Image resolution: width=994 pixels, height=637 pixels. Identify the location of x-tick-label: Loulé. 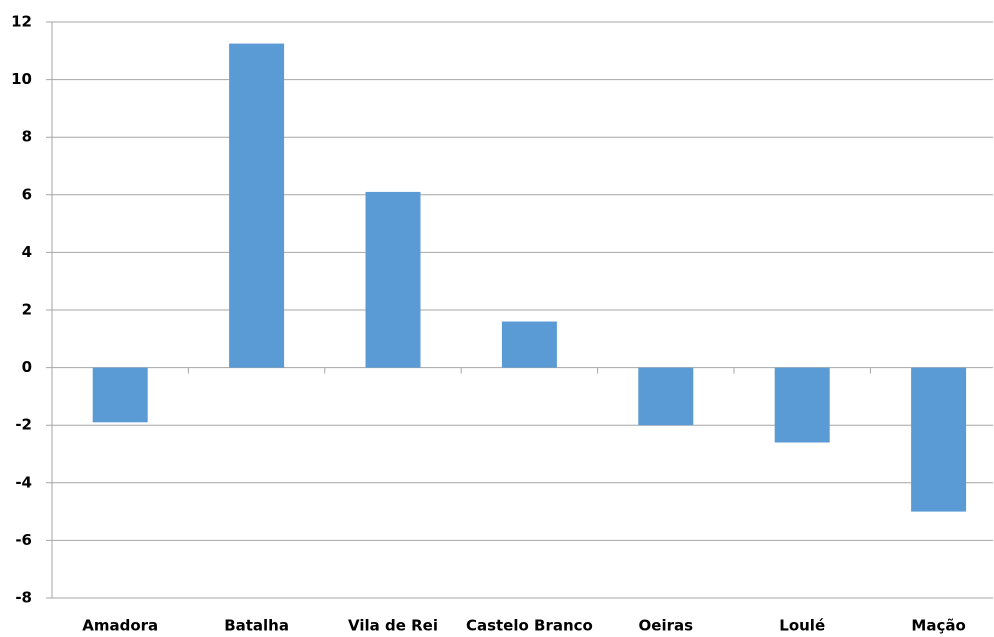
(802, 626).